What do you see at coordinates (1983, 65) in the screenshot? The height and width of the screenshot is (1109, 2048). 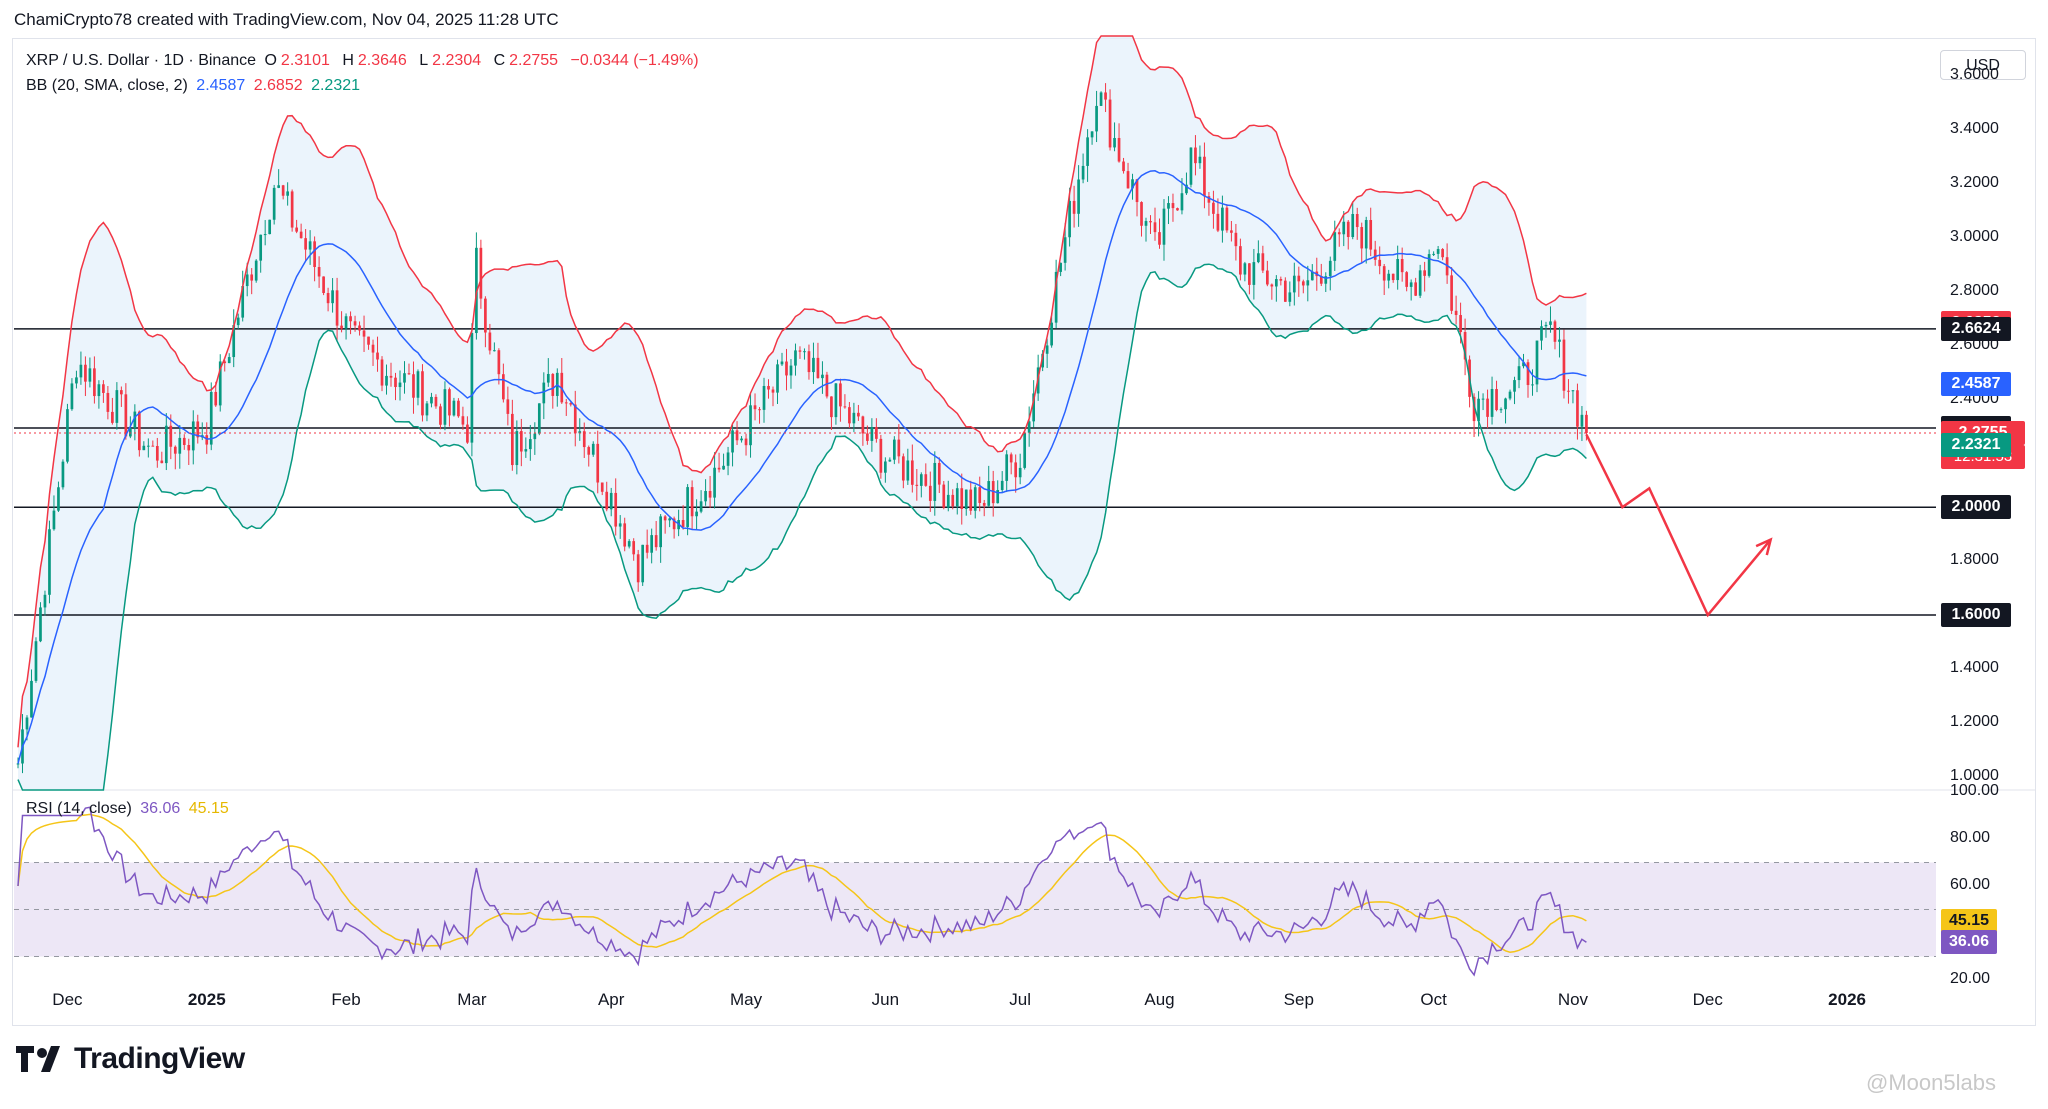 I see `currency-button: USD` at bounding box center [1983, 65].